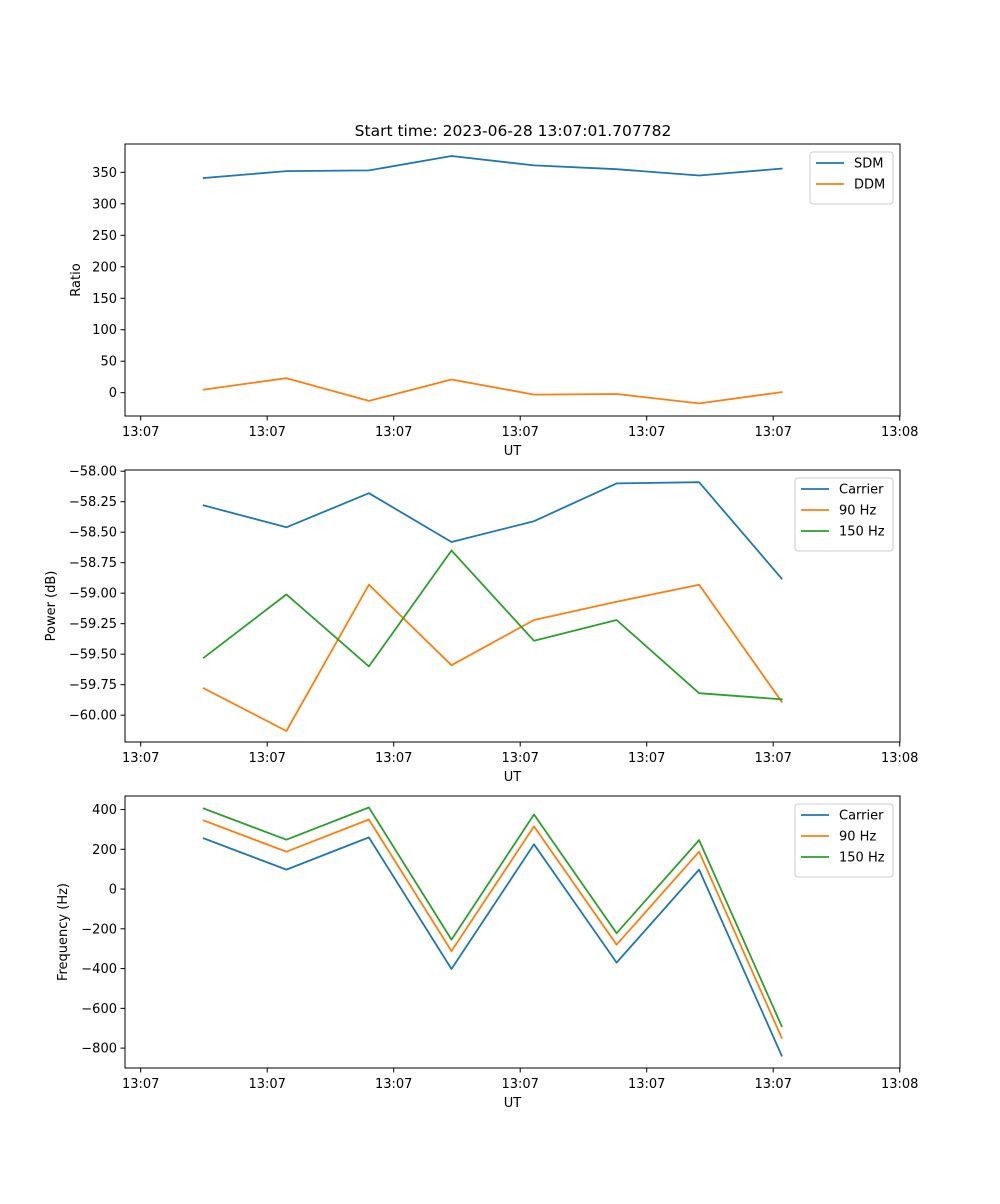 The width and height of the screenshot is (1000, 1204). I want to click on legend-label: DDM, so click(869, 185).